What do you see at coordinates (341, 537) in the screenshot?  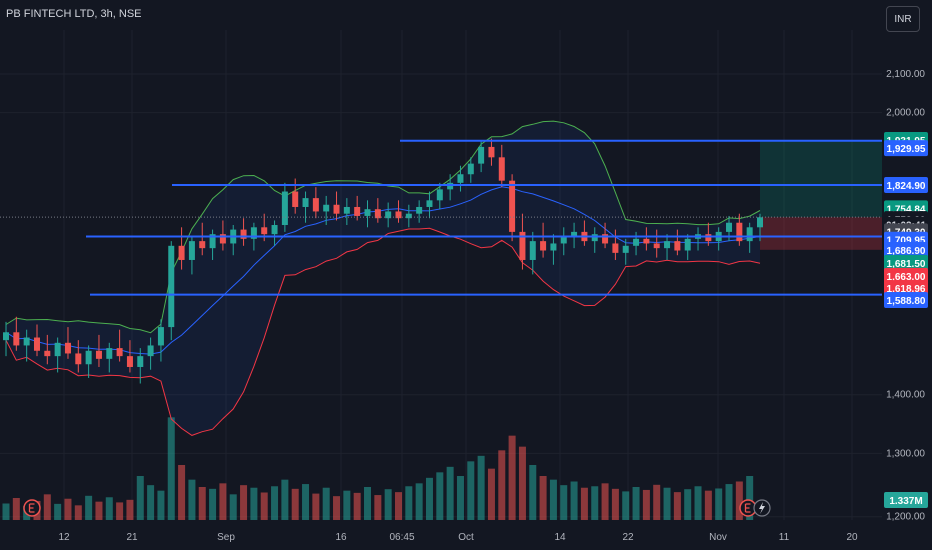 I see `time-tick-label: 16` at bounding box center [341, 537].